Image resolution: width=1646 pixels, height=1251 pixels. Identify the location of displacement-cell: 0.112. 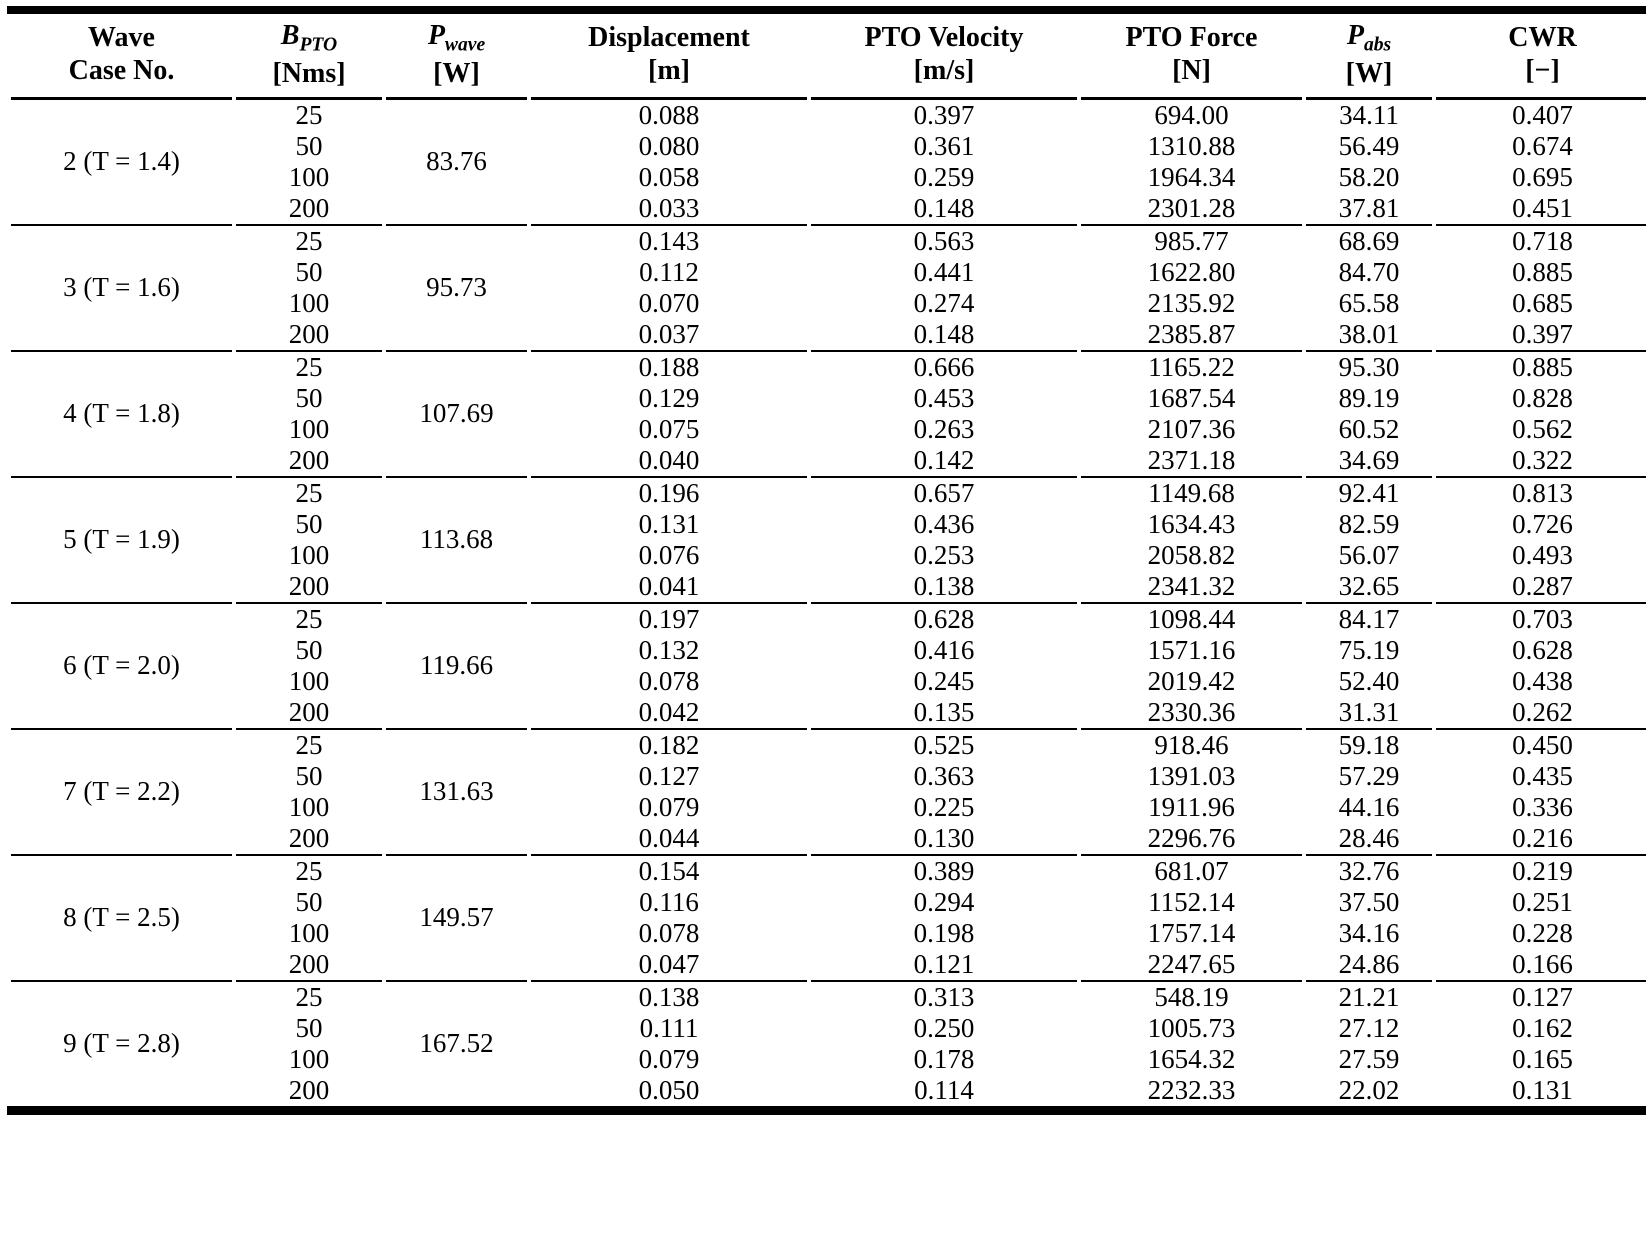
(669, 271).